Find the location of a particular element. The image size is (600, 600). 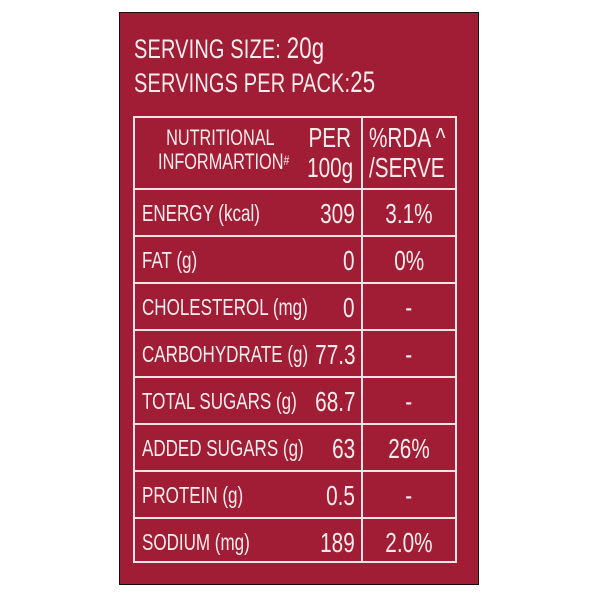

header-name-line1: NUTRITIONAL is located at coordinates (220, 137).